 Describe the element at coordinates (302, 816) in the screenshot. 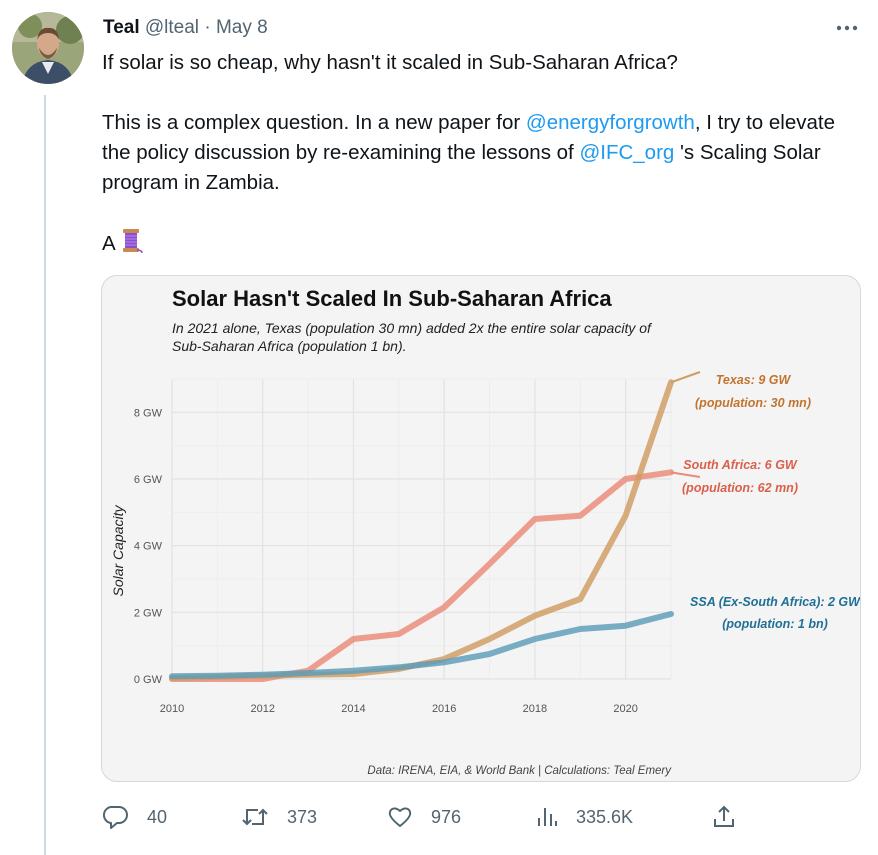

I see `retweet-count: 373` at that location.